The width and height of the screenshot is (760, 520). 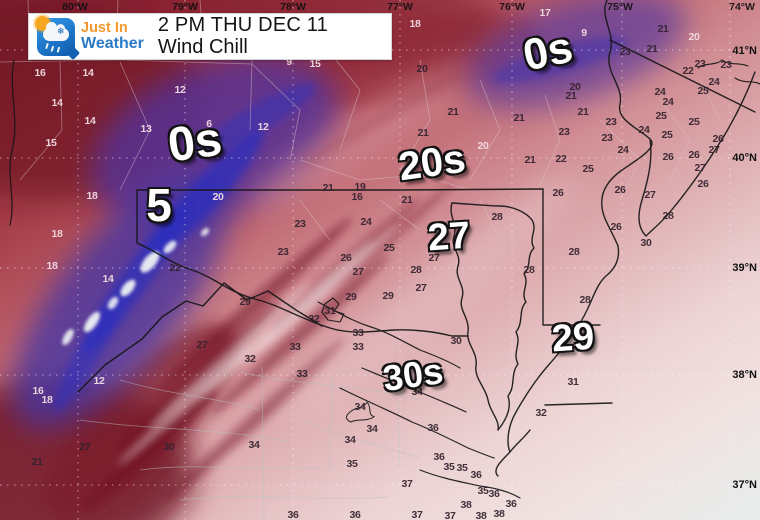 What do you see at coordinates (744, 375) in the screenshot?
I see `latitude-tick-label: 38°N` at bounding box center [744, 375].